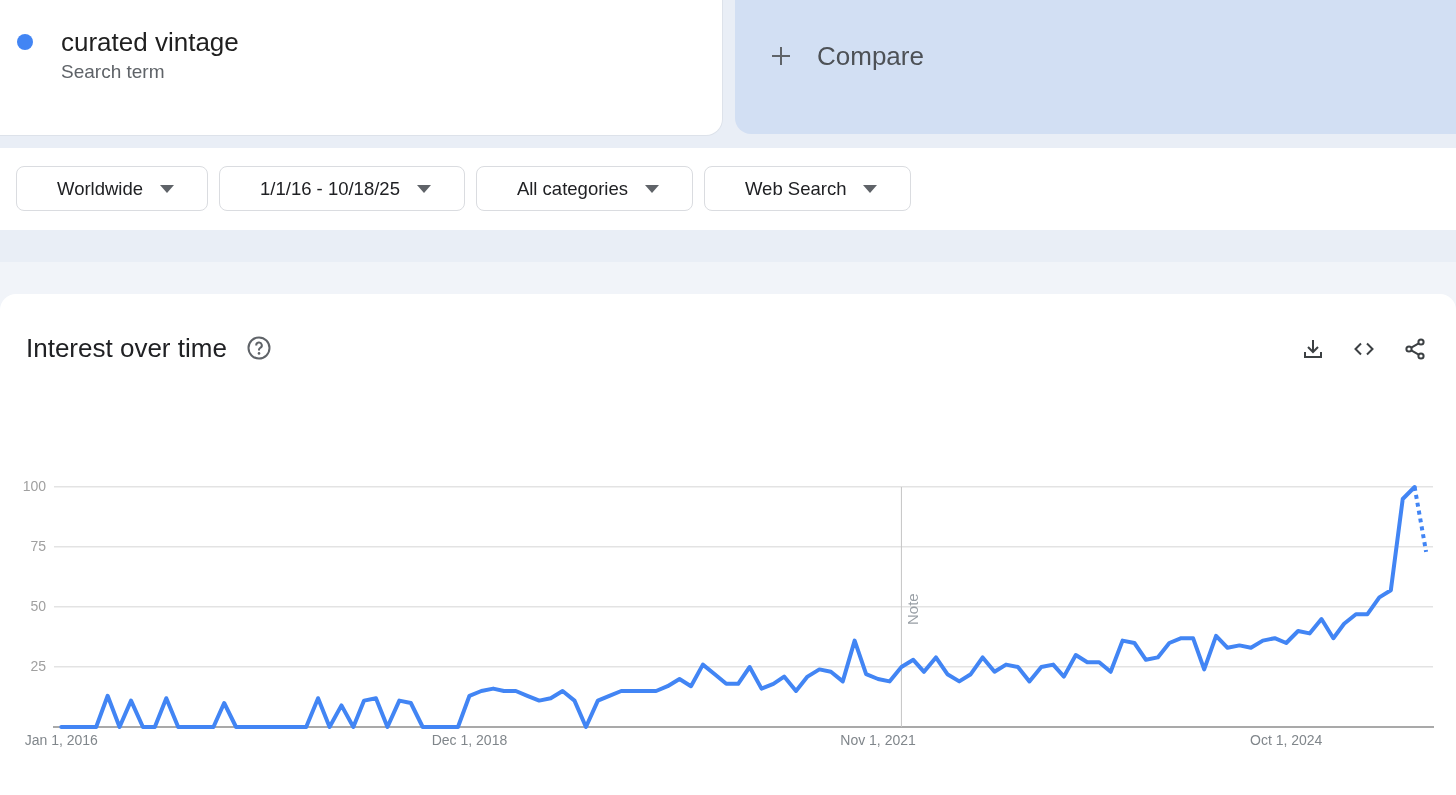 The height and width of the screenshot is (795, 1456). Describe the element at coordinates (38, 605) in the screenshot. I see `y-tick-label: 50` at that location.